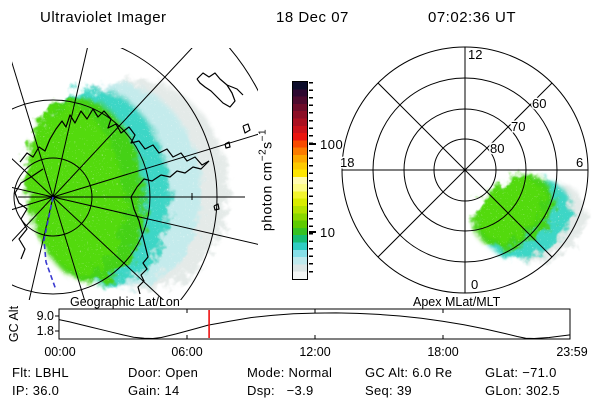 This screenshot has height=400, width=600. I want to click on mlt-6-label: 6, so click(579, 162).